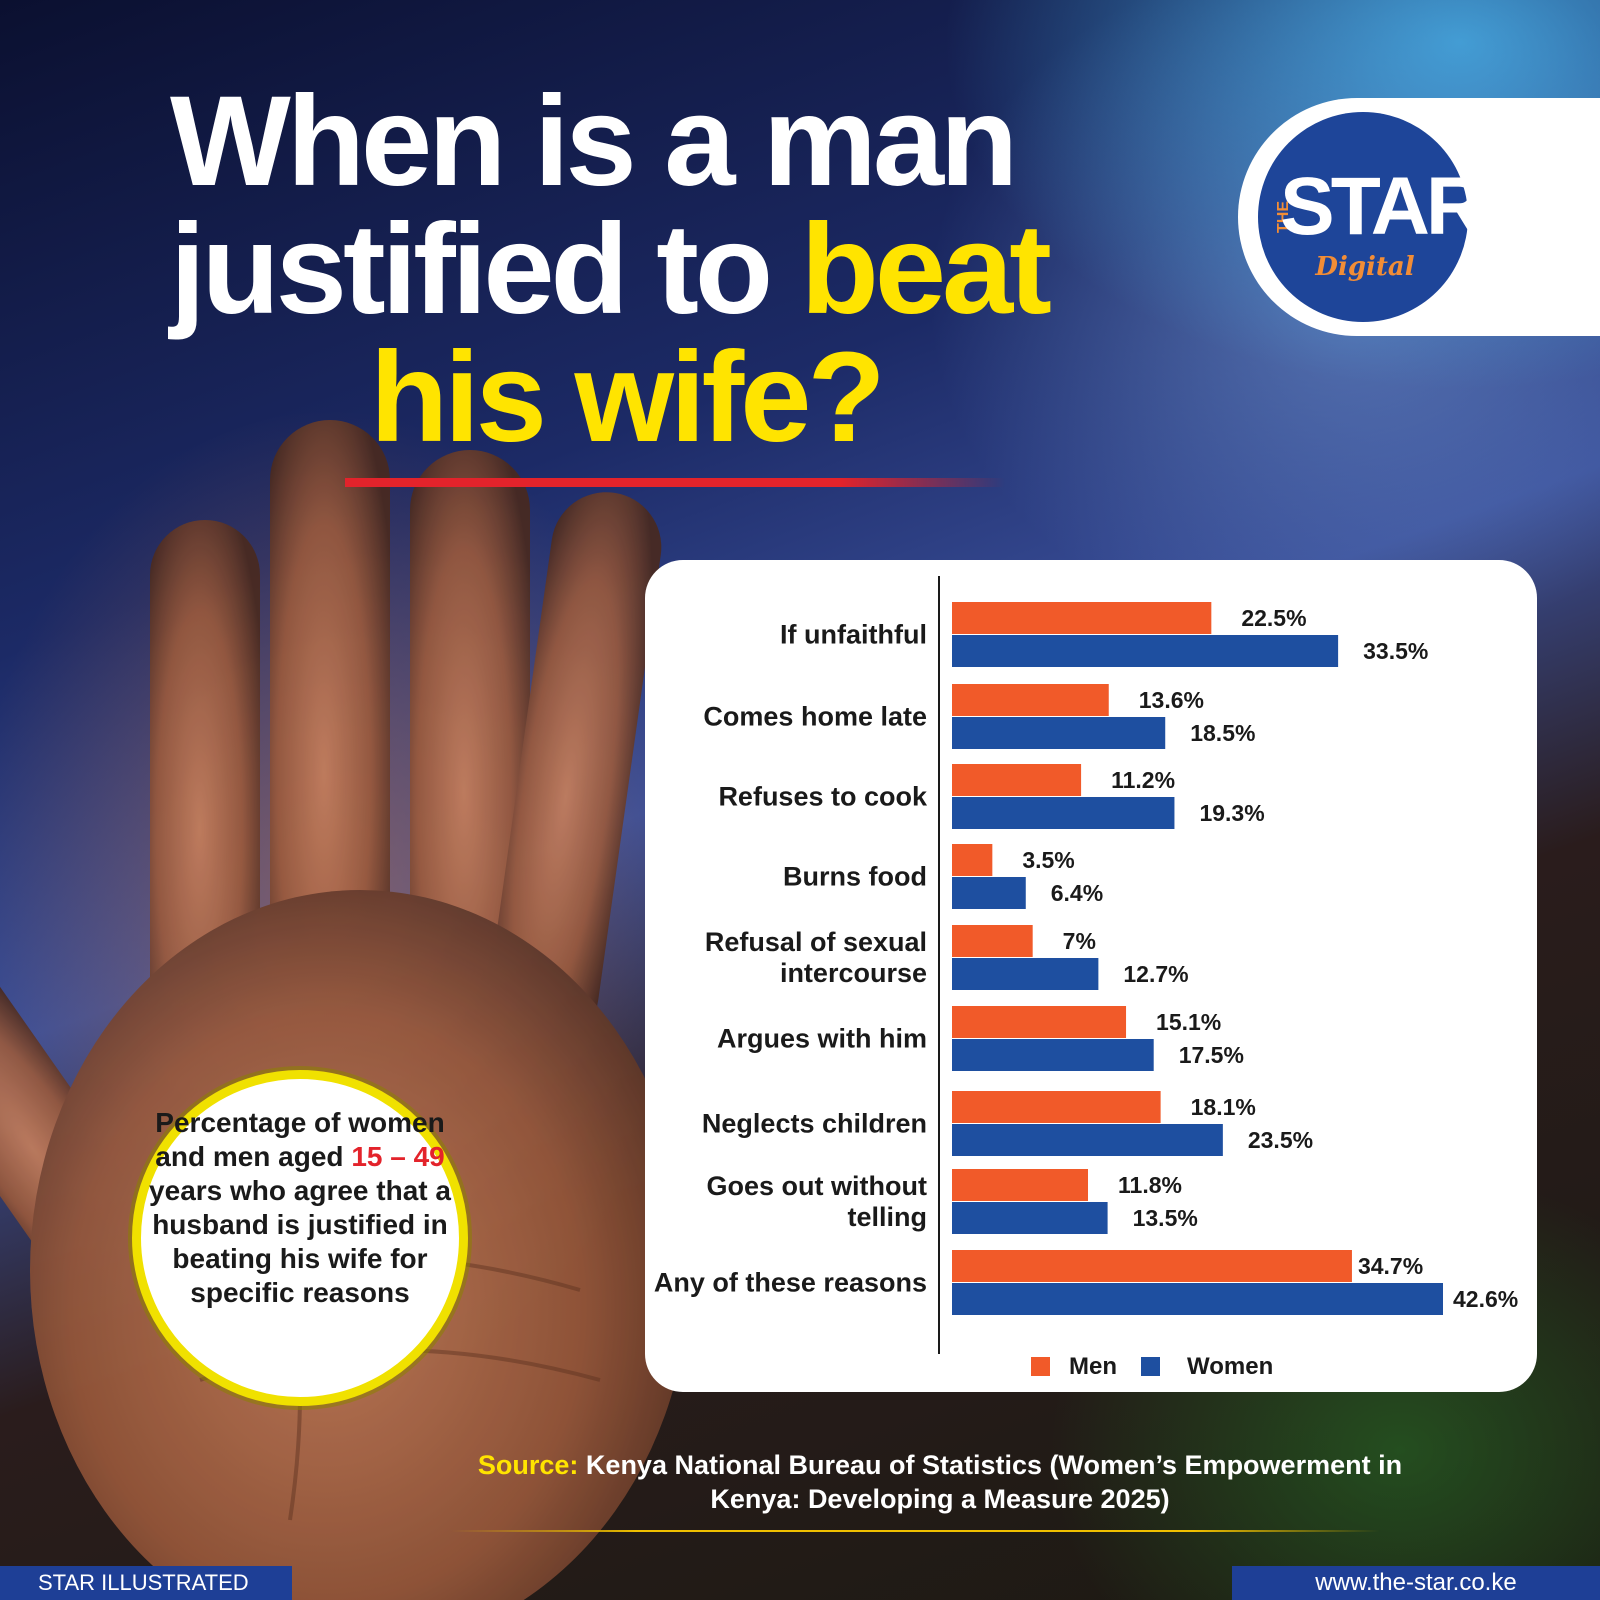 This screenshot has height=1600, width=1600. Describe the element at coordinates (1280, 1140) in the screenshot. I see `data-label-women: 23.5%` at that location.